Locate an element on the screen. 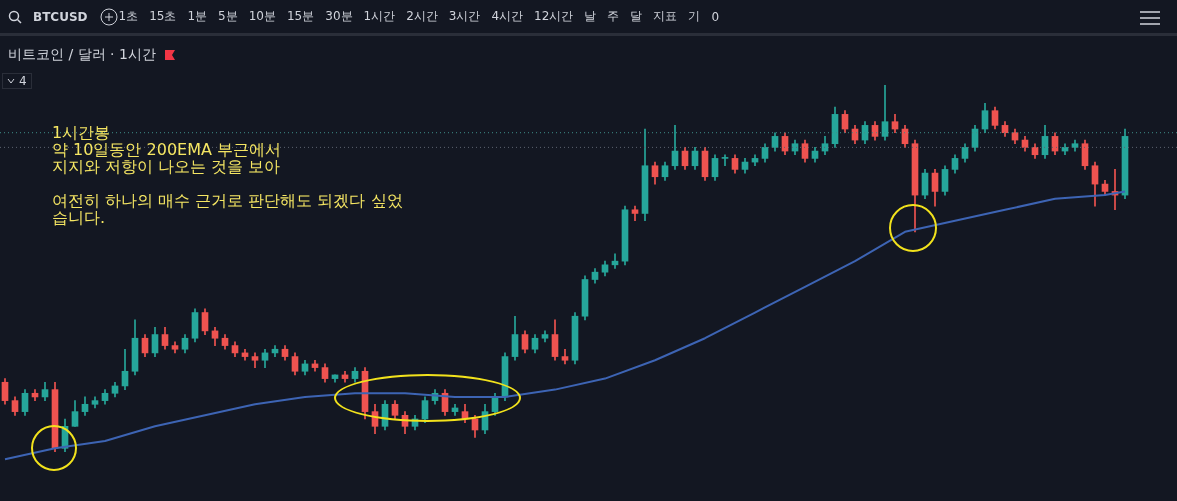  text: 날 is located at coordinates (590, 16).